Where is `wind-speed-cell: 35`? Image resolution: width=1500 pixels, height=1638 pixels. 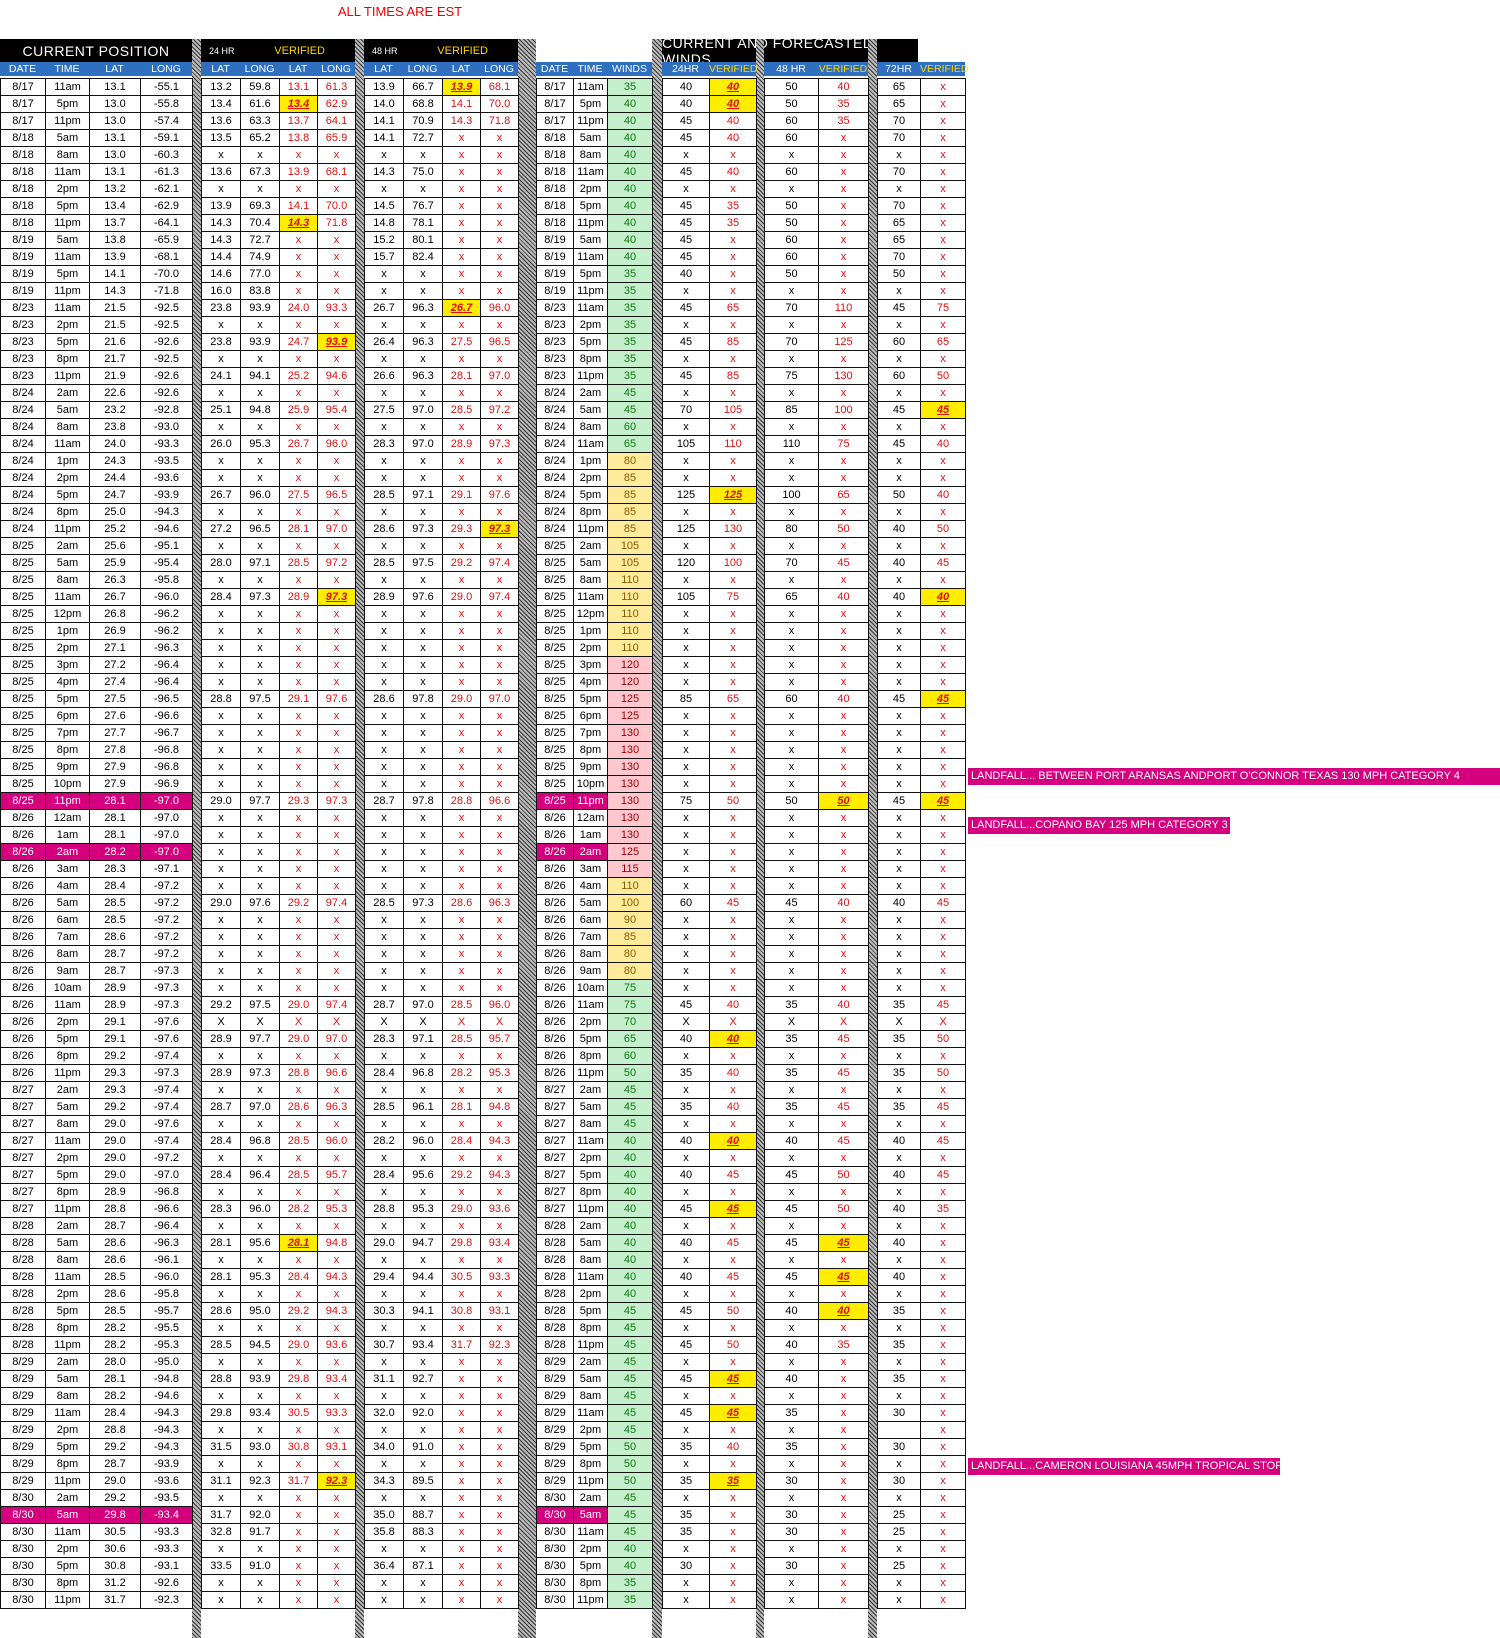 wind-speed-cell: 35 is located at coordinates (630, 359).